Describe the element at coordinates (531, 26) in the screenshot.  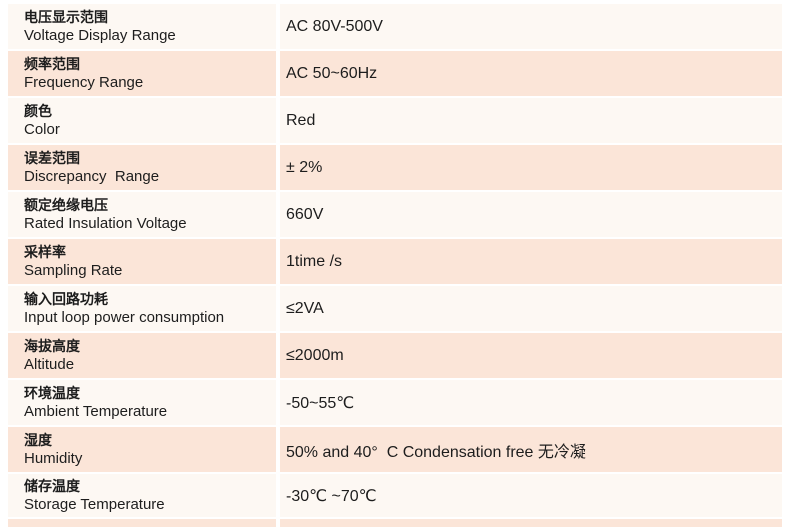
I see `spec-value: AC 80V-500V` at that location.